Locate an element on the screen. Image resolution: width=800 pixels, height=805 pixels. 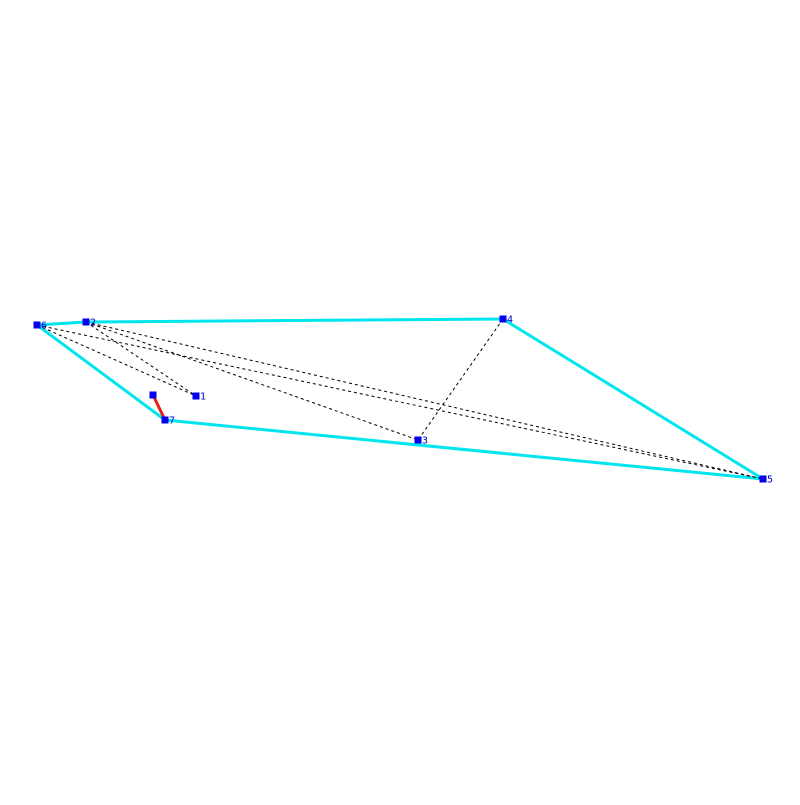
node-1: 1 is located at coordinates (199, 397).